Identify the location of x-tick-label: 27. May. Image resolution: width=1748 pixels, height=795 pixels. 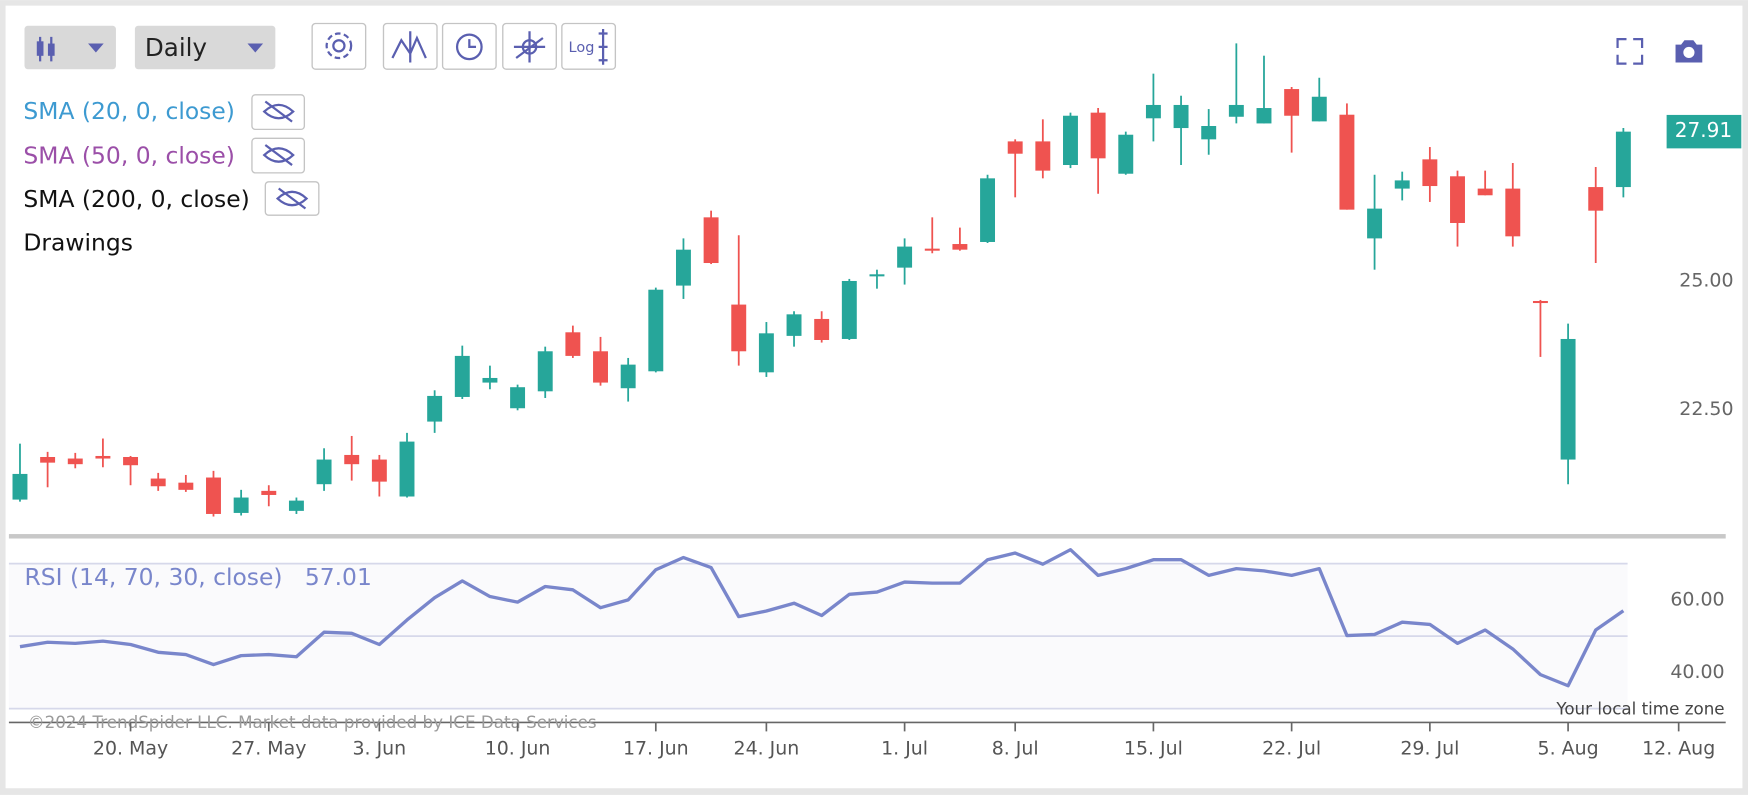
(268, 749).